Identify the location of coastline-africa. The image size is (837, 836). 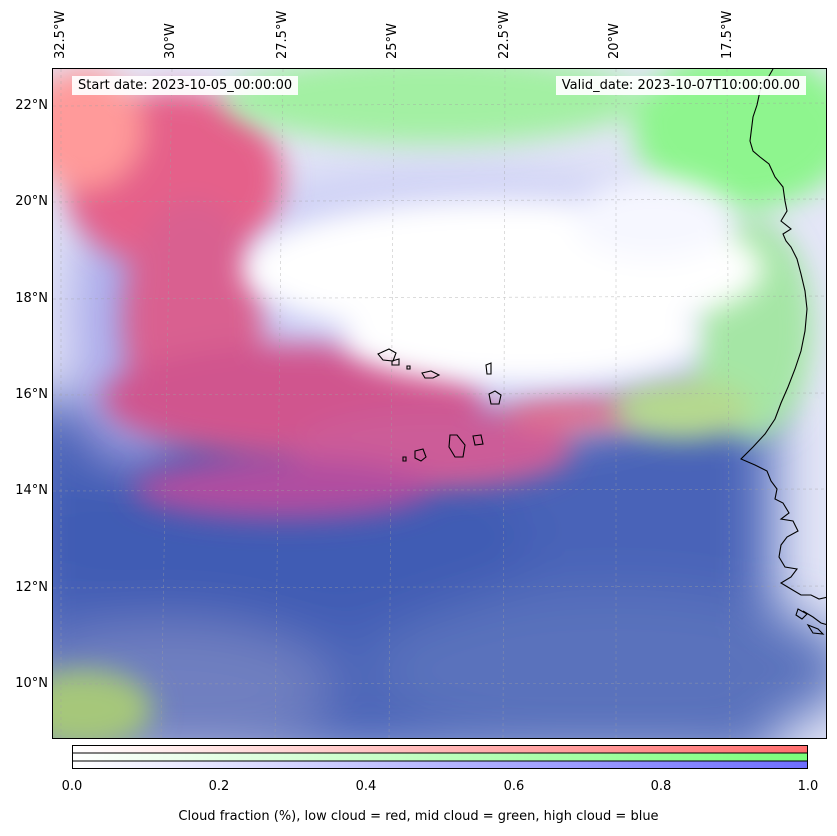
(783, 334).